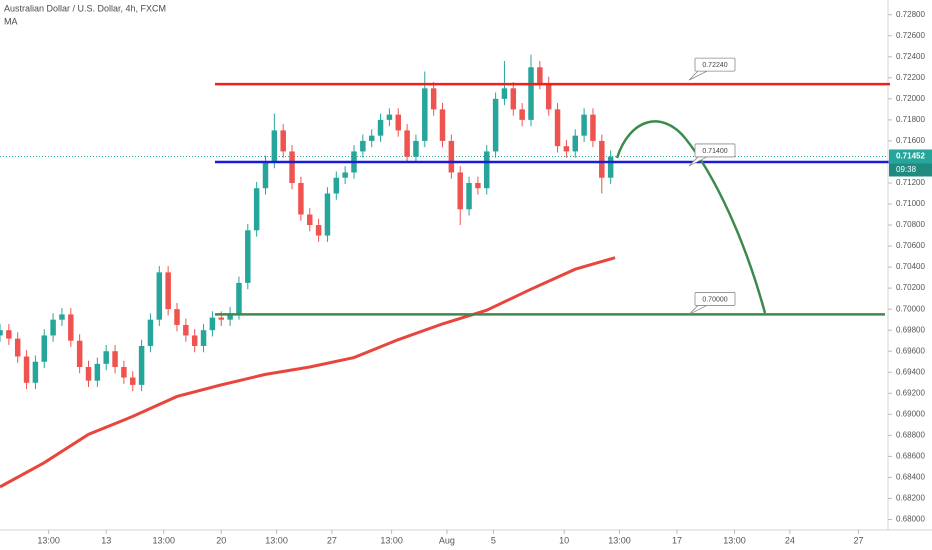  What do you see at coordinates (906, 169) in the screenshot?
I see `countdown-label: 09:38` at bounding box center [906, 169].